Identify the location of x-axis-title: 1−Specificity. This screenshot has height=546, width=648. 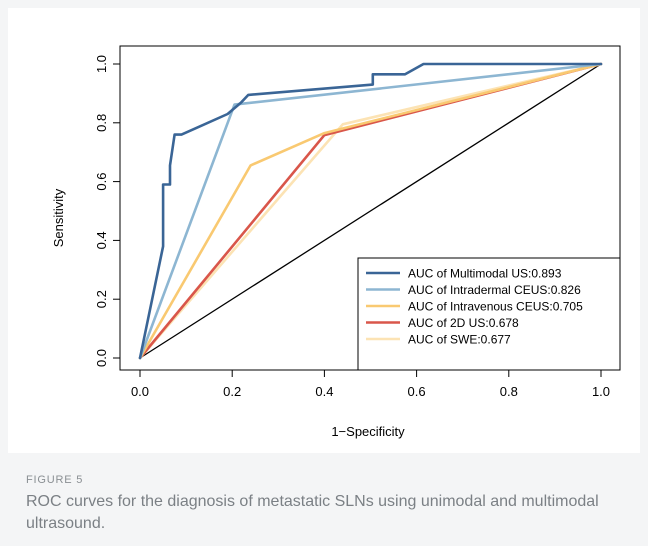
(368, 431).